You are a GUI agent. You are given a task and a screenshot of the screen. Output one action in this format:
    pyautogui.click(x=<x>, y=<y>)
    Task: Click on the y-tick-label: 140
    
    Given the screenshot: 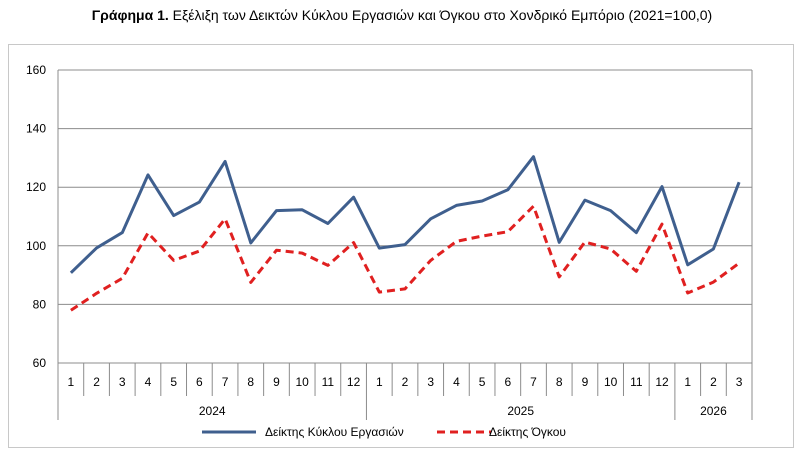 What is the action you would take?
    pyautogui.click(x=36, y=129)
    